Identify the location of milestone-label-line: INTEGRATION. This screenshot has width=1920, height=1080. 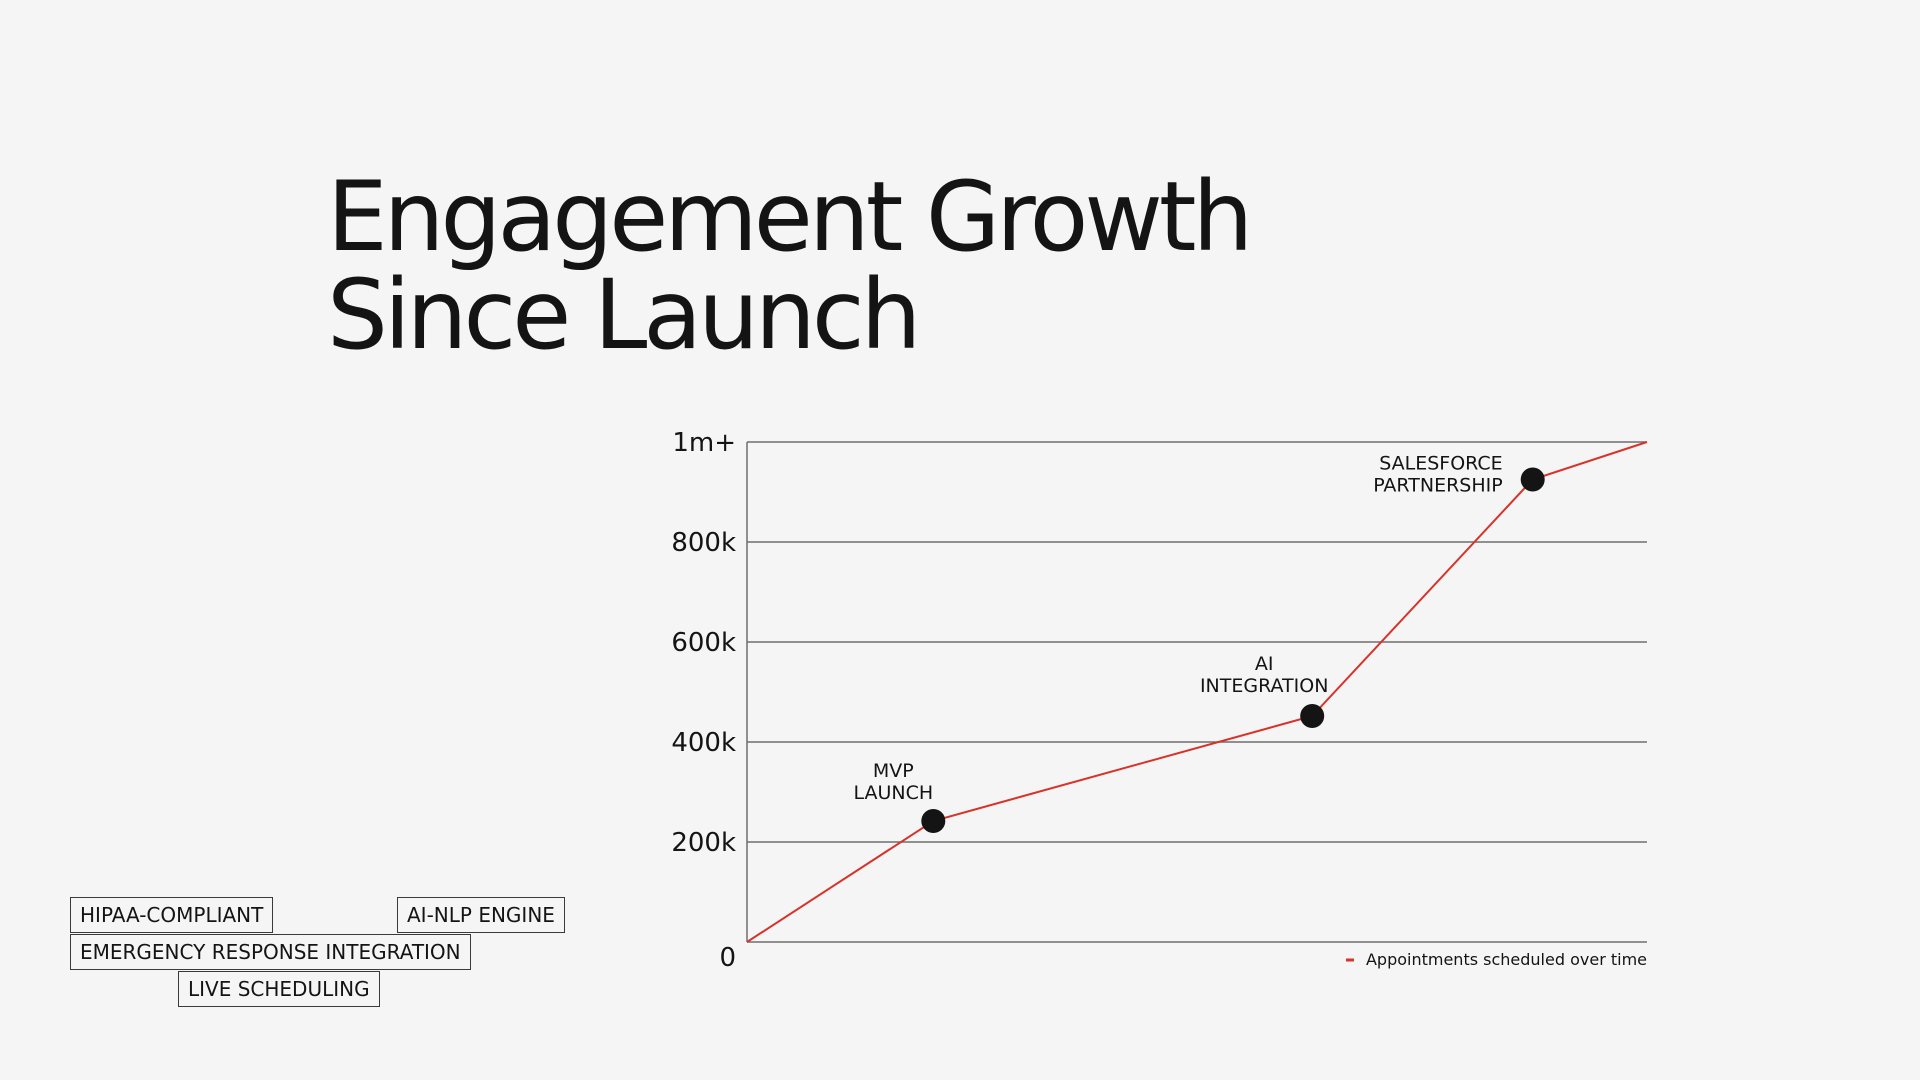
(1264, 686).